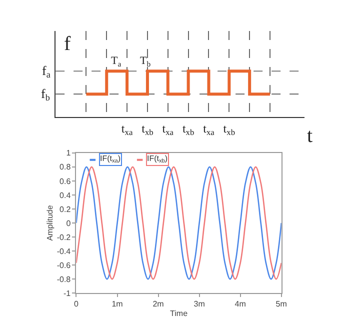 This screenshot has height=332, width=347. I want to click on y-tick-label: 0.6, so click(66, 181).